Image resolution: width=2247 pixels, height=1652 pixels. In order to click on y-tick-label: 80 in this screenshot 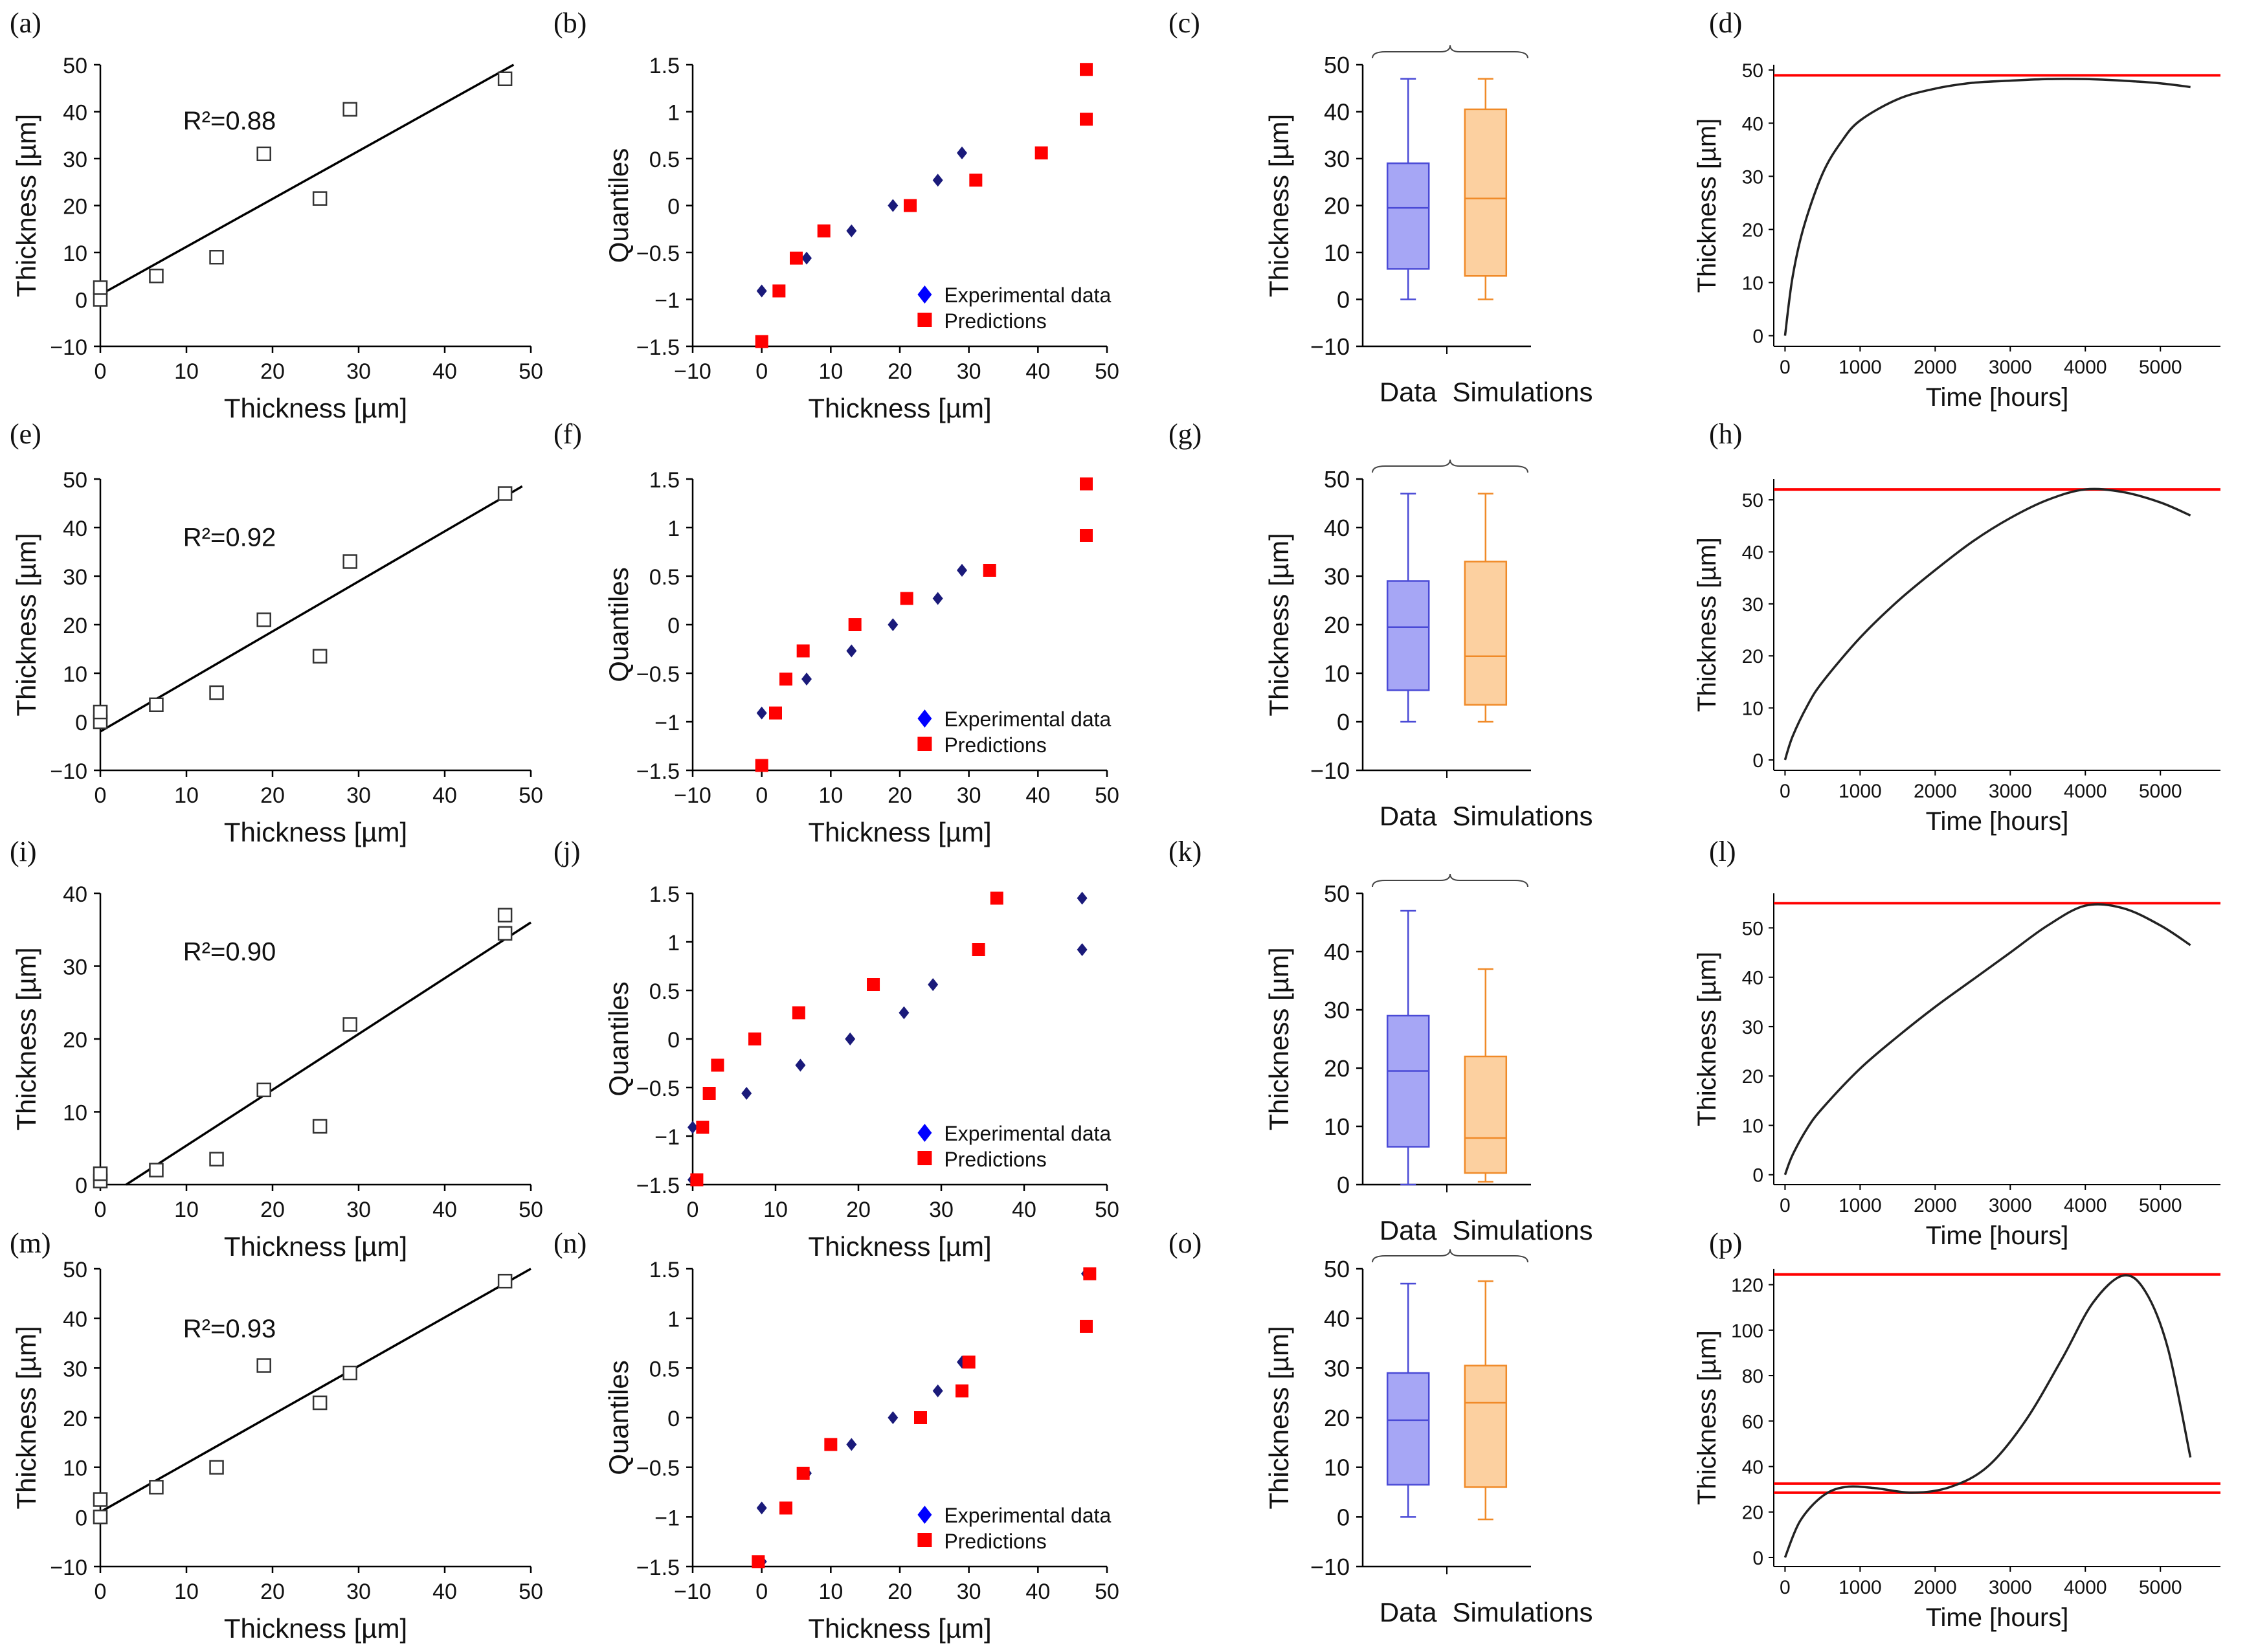, I will do `click(1752, 1376)`.